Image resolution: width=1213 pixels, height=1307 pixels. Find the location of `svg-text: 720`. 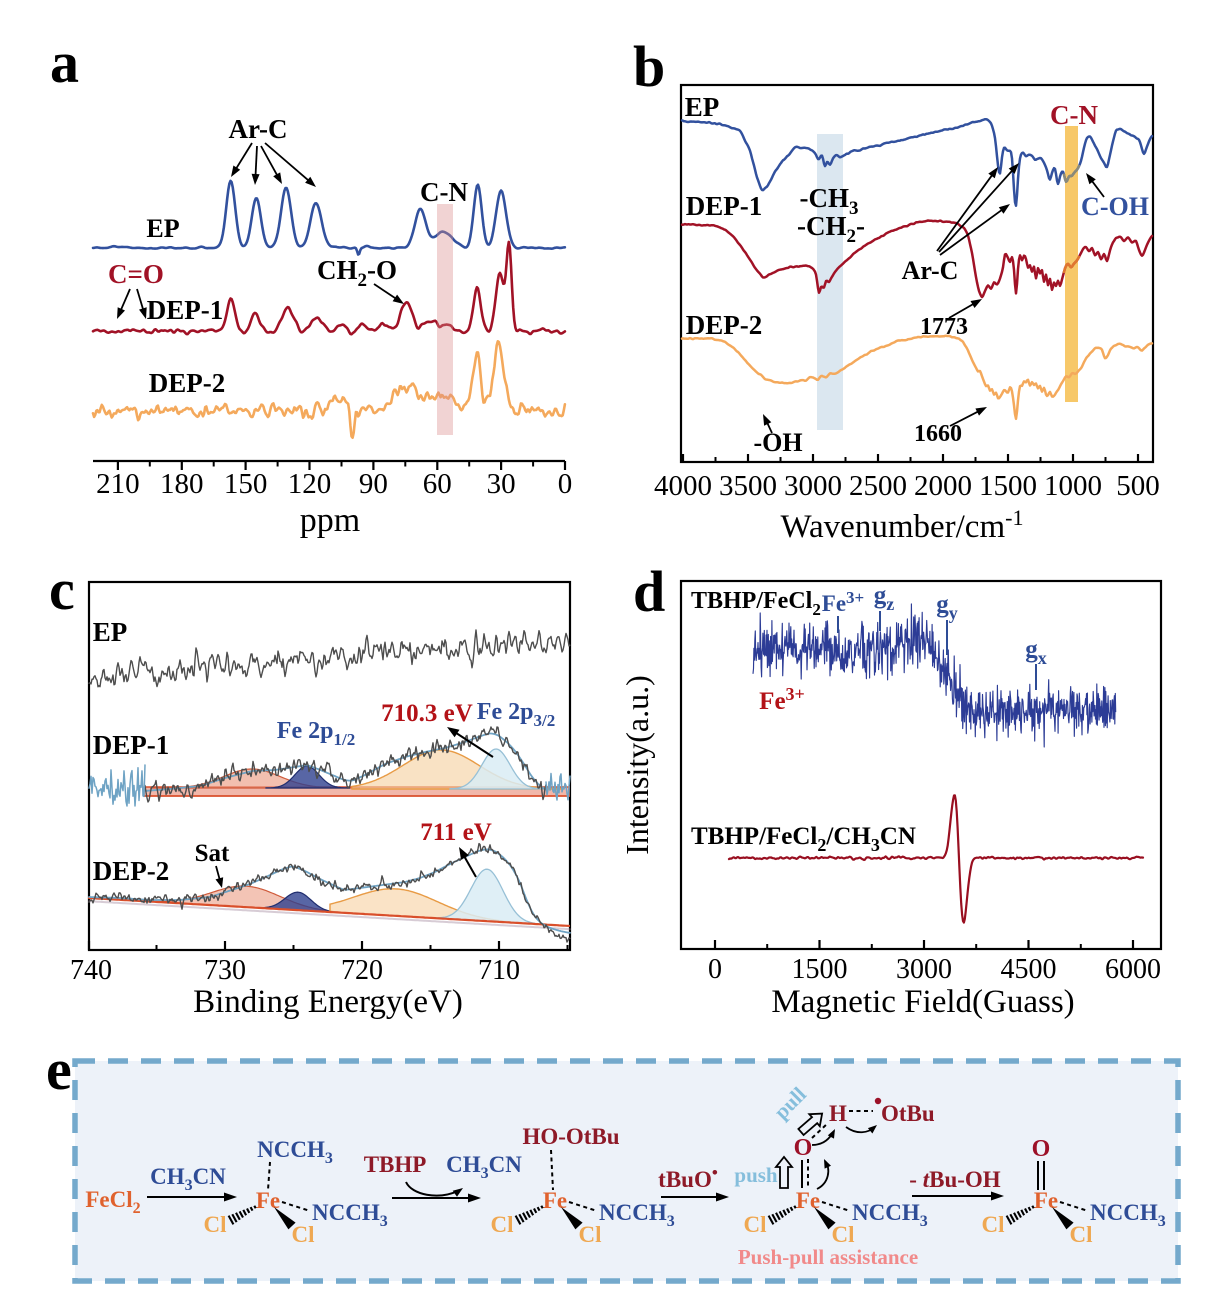

svg-text: 720 is located at coordinates (362, 970).